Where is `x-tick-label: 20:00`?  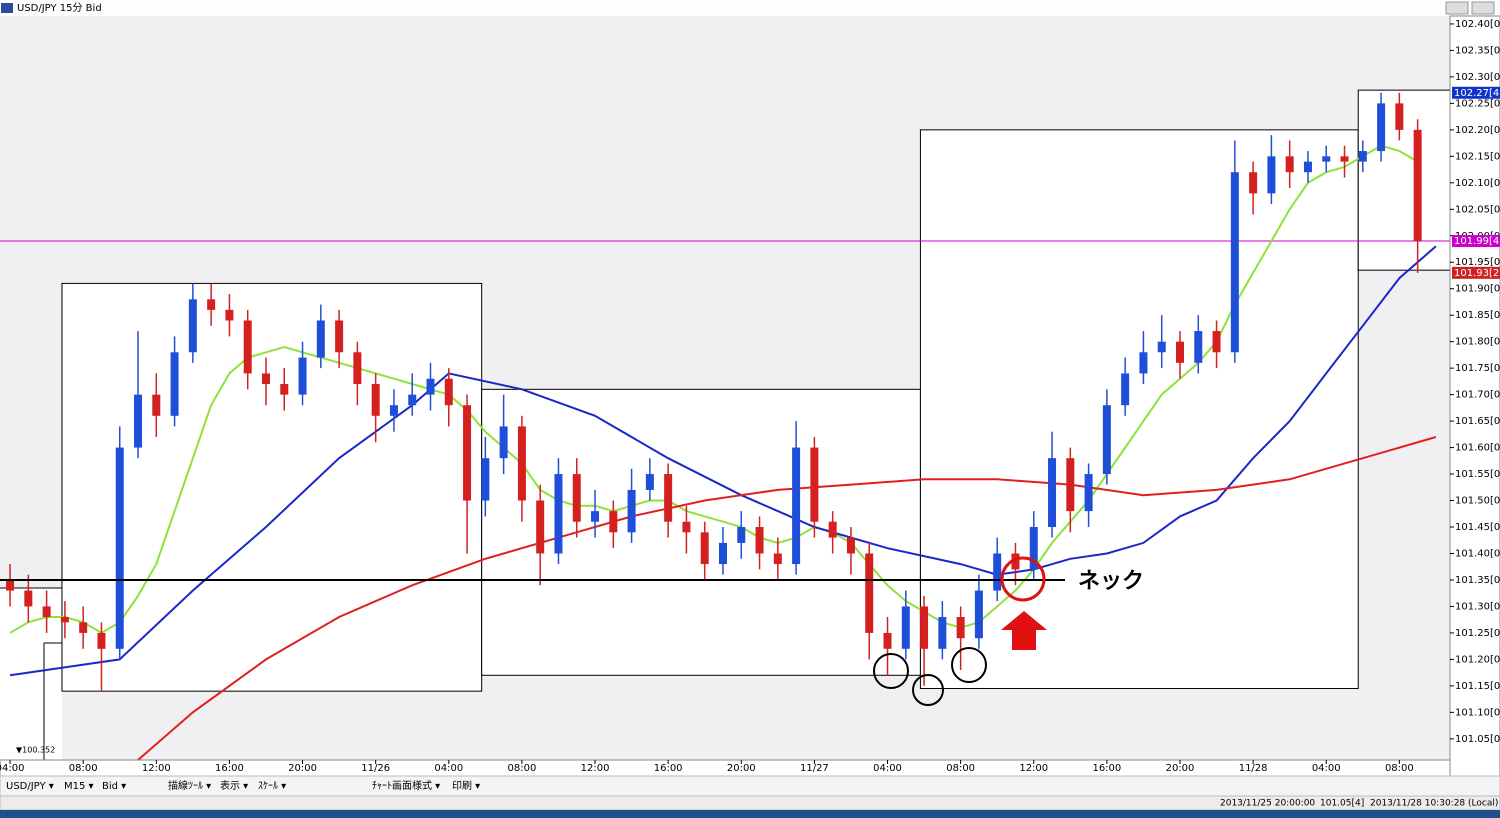 x-tick-label: 20:00 is located at coordinates (302, 768).